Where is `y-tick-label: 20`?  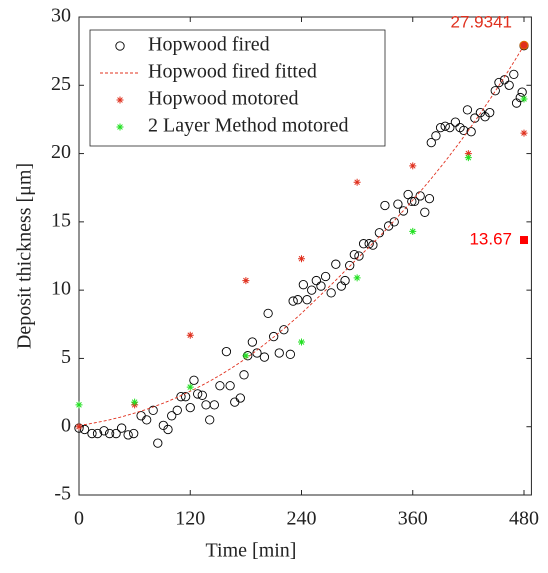
y-tick-label: 20 is located at coordinates (61, 152).